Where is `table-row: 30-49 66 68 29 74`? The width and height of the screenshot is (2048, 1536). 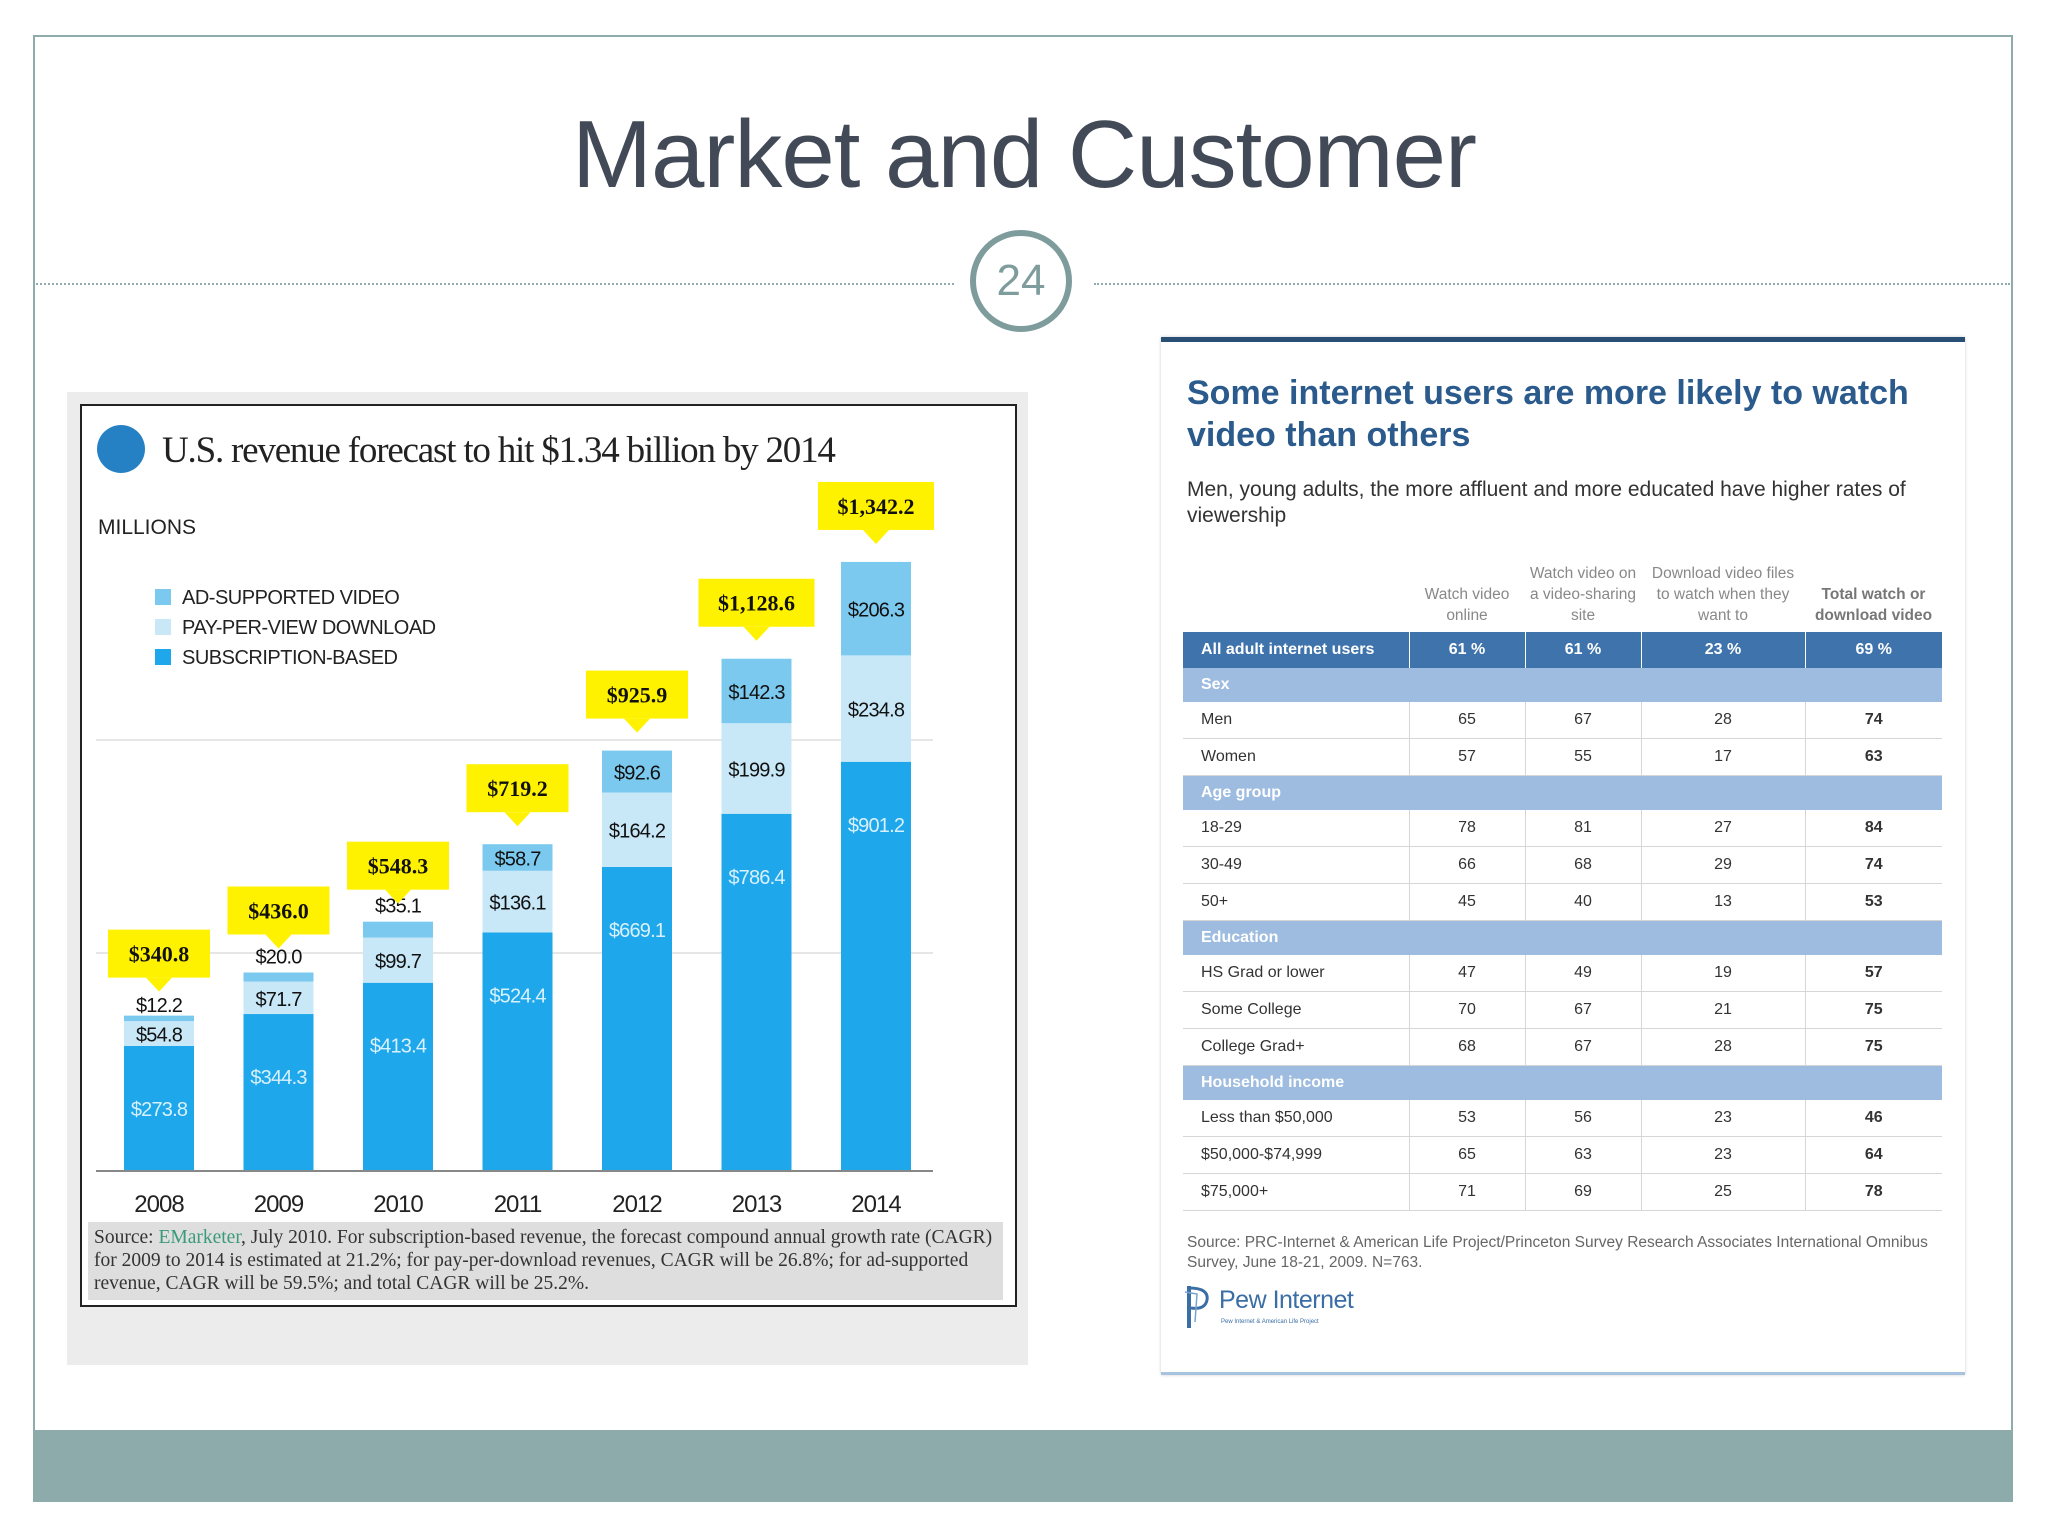
table-row: 30-49 66 68 29 74 is located at coordinates (1562, 865).